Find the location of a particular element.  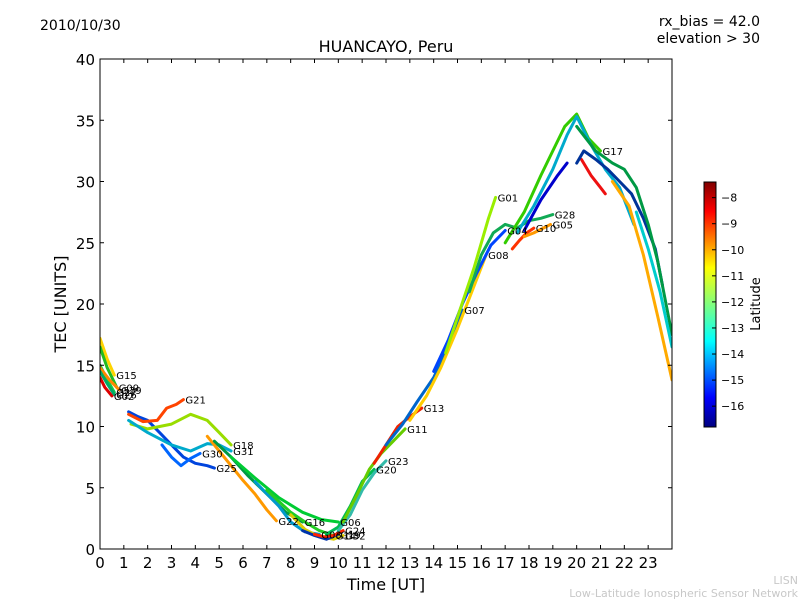

y-tick-label: 30 is located at coordinates (85, 183).